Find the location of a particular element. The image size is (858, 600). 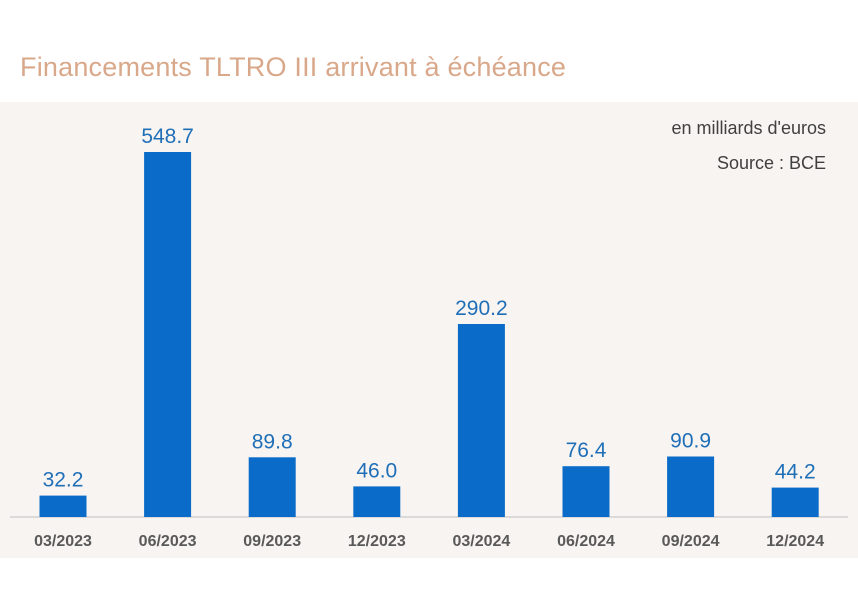

x-tick-label-0: 03/2023 is located at coordinates (63, 541).